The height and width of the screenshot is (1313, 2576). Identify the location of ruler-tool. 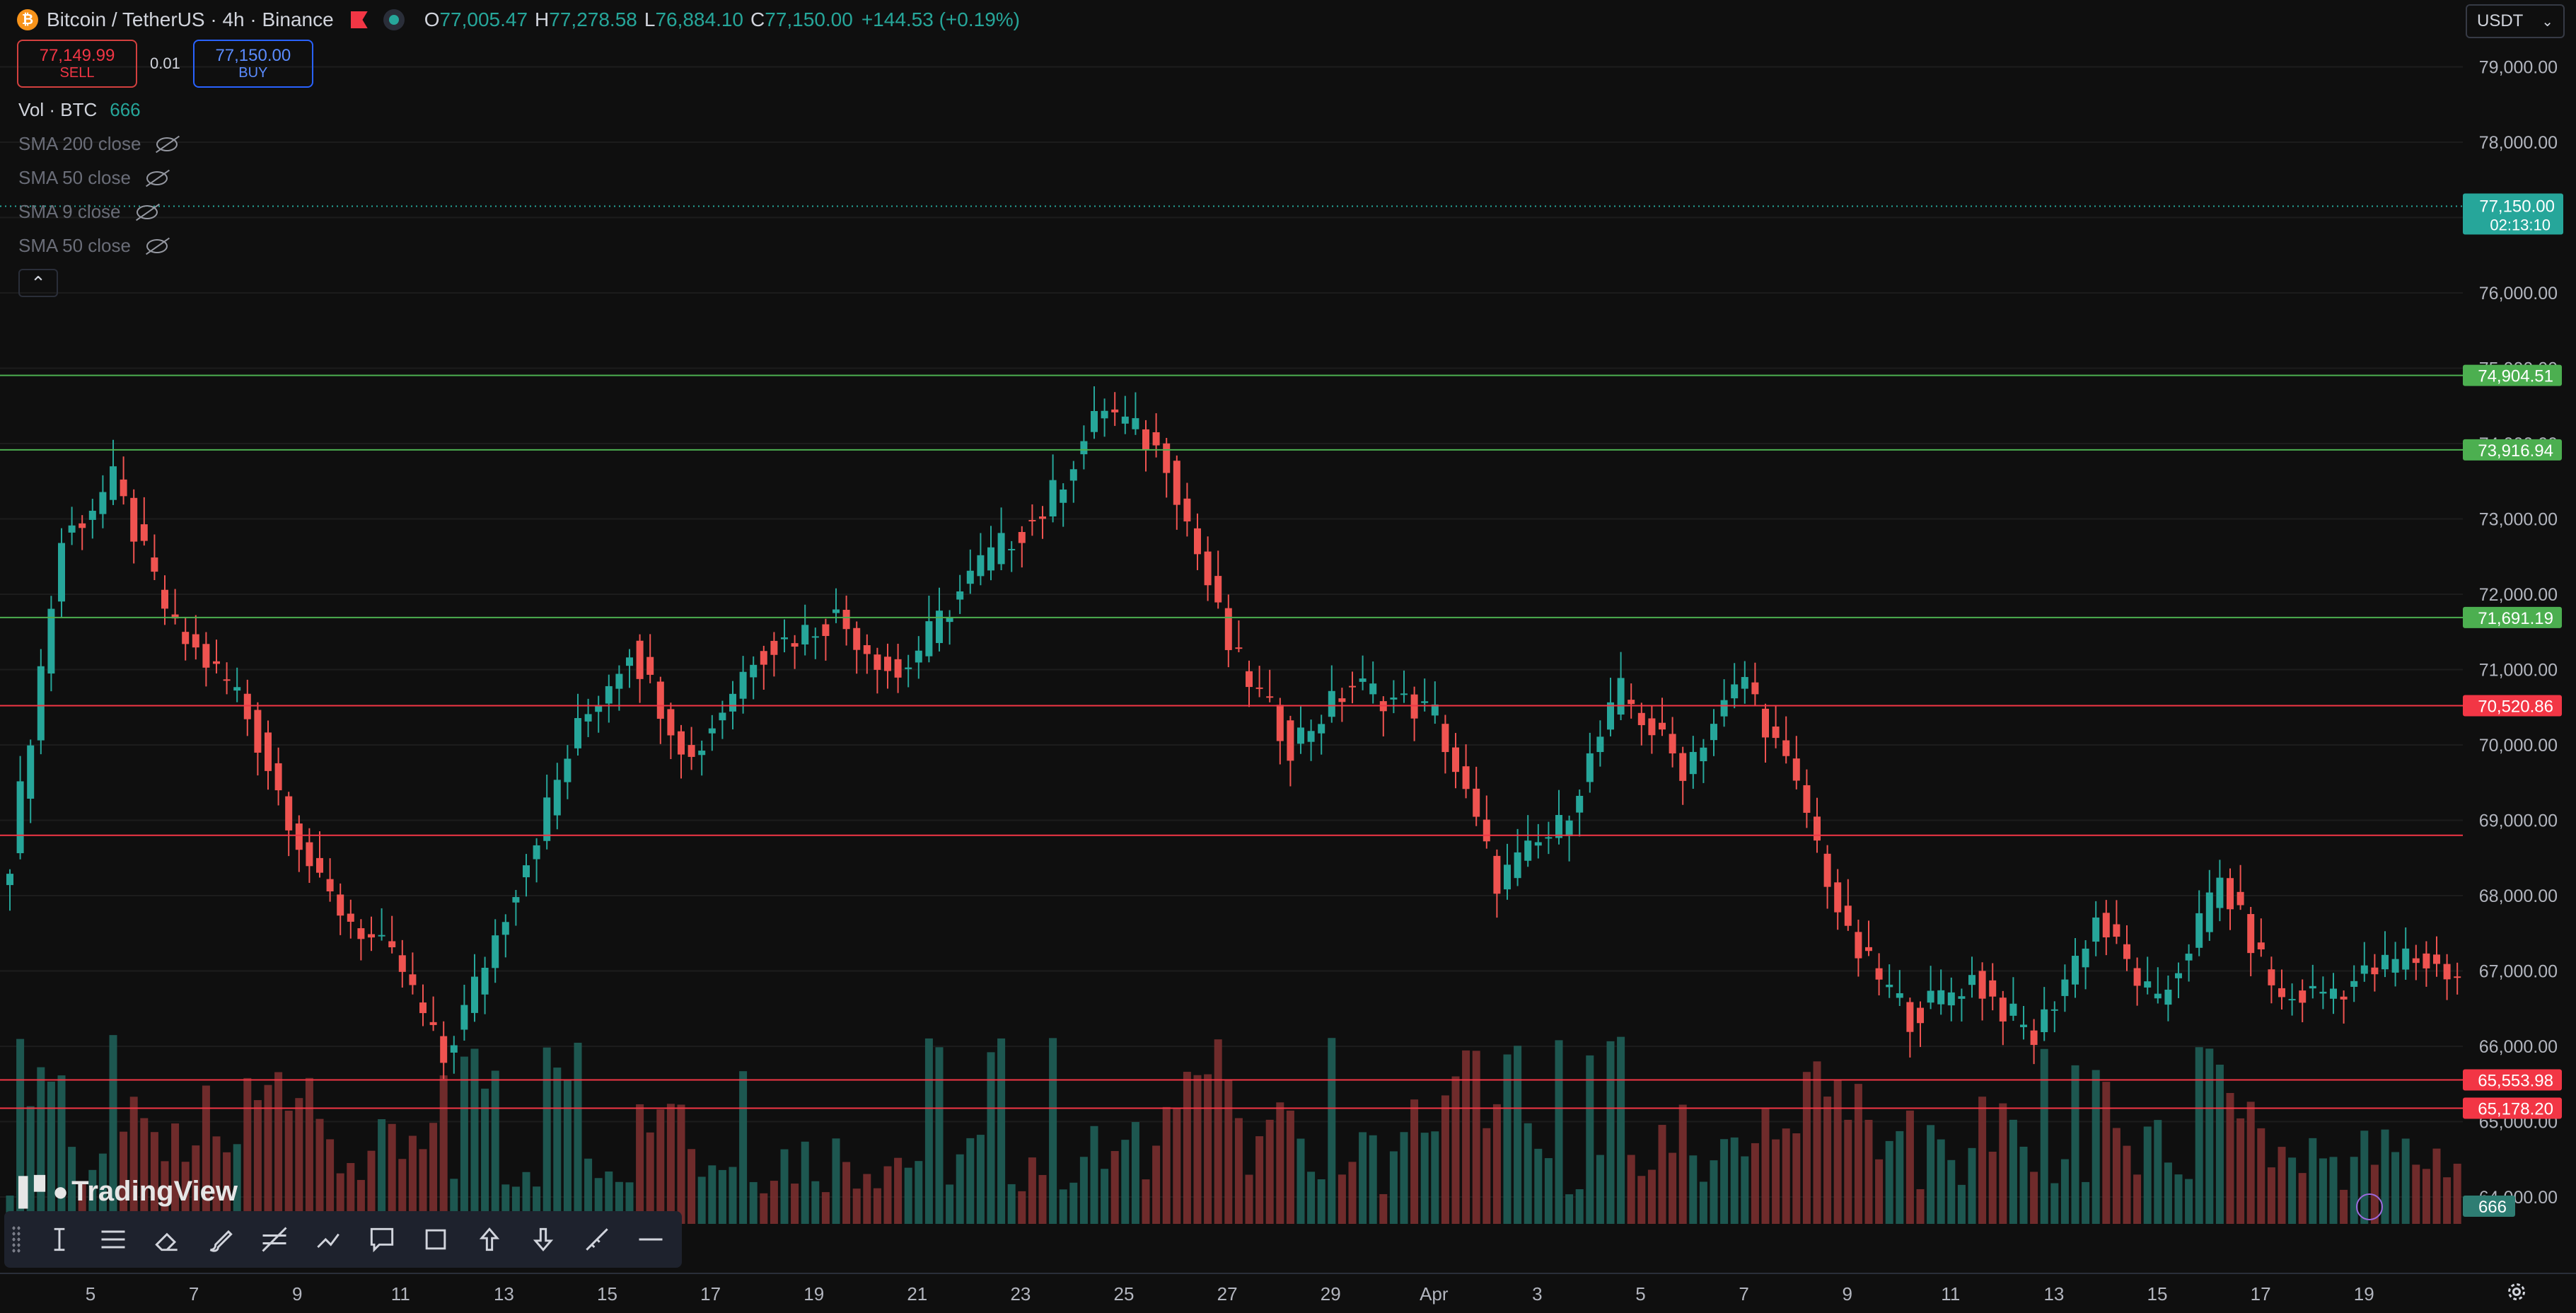
(597, 1239).